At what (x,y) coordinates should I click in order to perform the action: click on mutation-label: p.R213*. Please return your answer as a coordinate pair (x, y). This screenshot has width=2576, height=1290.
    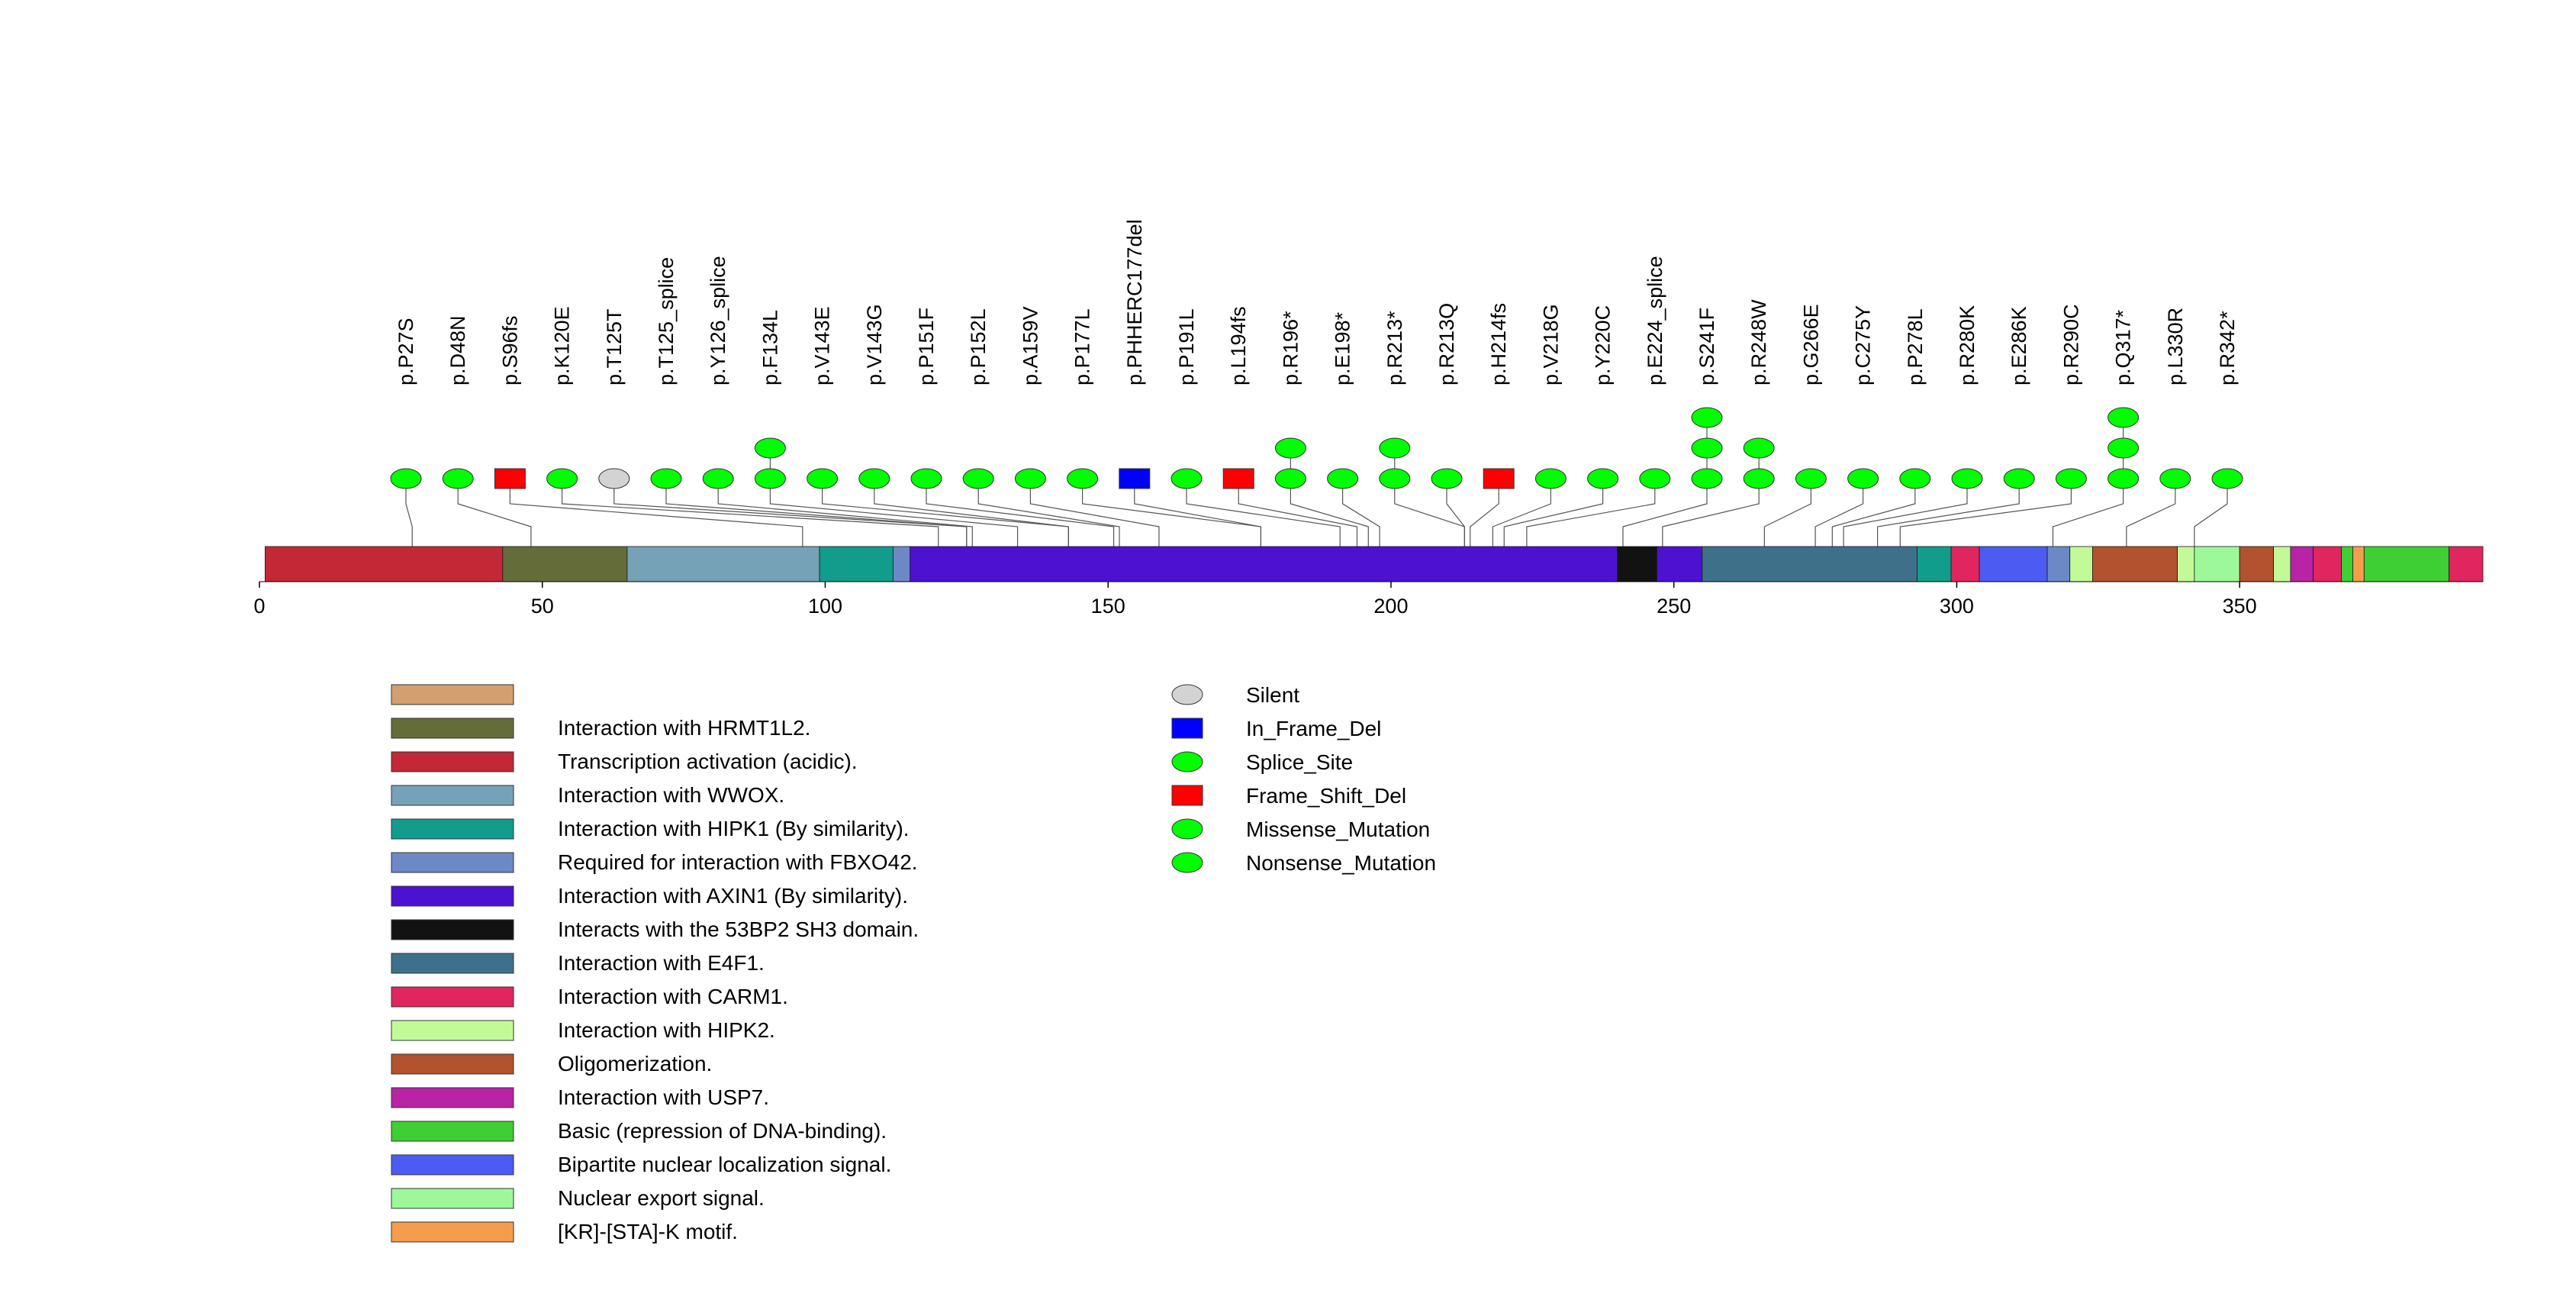
    Looking at the image, I should click on (1394, 348).